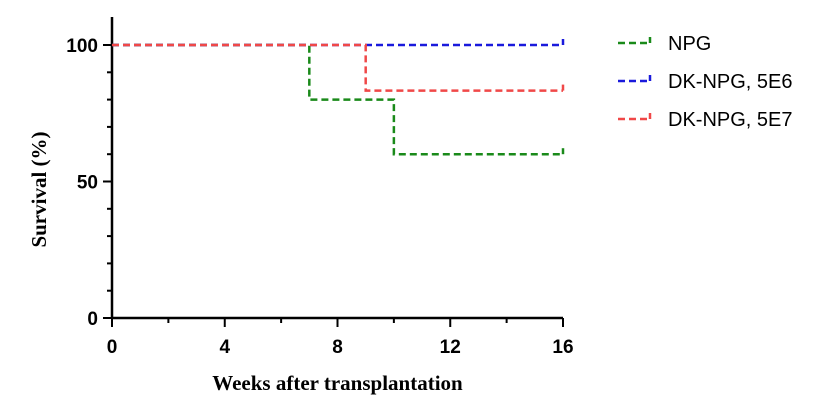 The width and height of the screenshot is (832, 400). What do you see at coordinates (730, 120) in the screenshot?
I see `legend-label: DK-NPG, 5E7` at bounding box center [730, 120].